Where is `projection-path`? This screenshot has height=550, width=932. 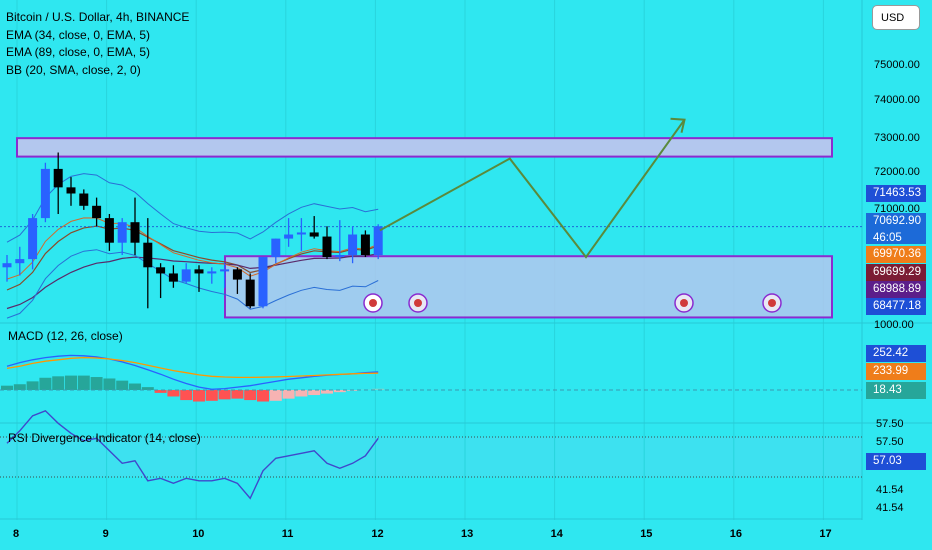 projection-path is located at coordinates (532, 189).